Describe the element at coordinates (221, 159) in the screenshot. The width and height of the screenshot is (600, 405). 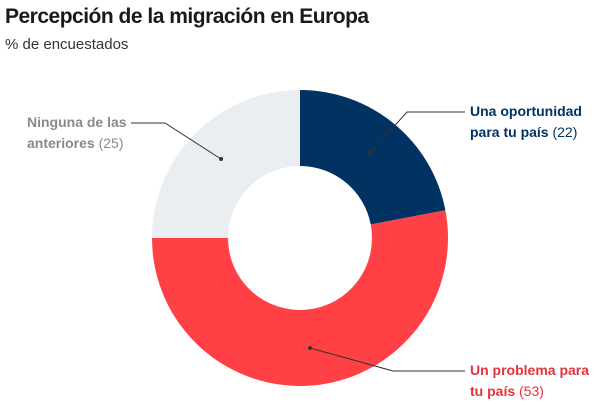
I see `leader-ninguna-dot` at that location.